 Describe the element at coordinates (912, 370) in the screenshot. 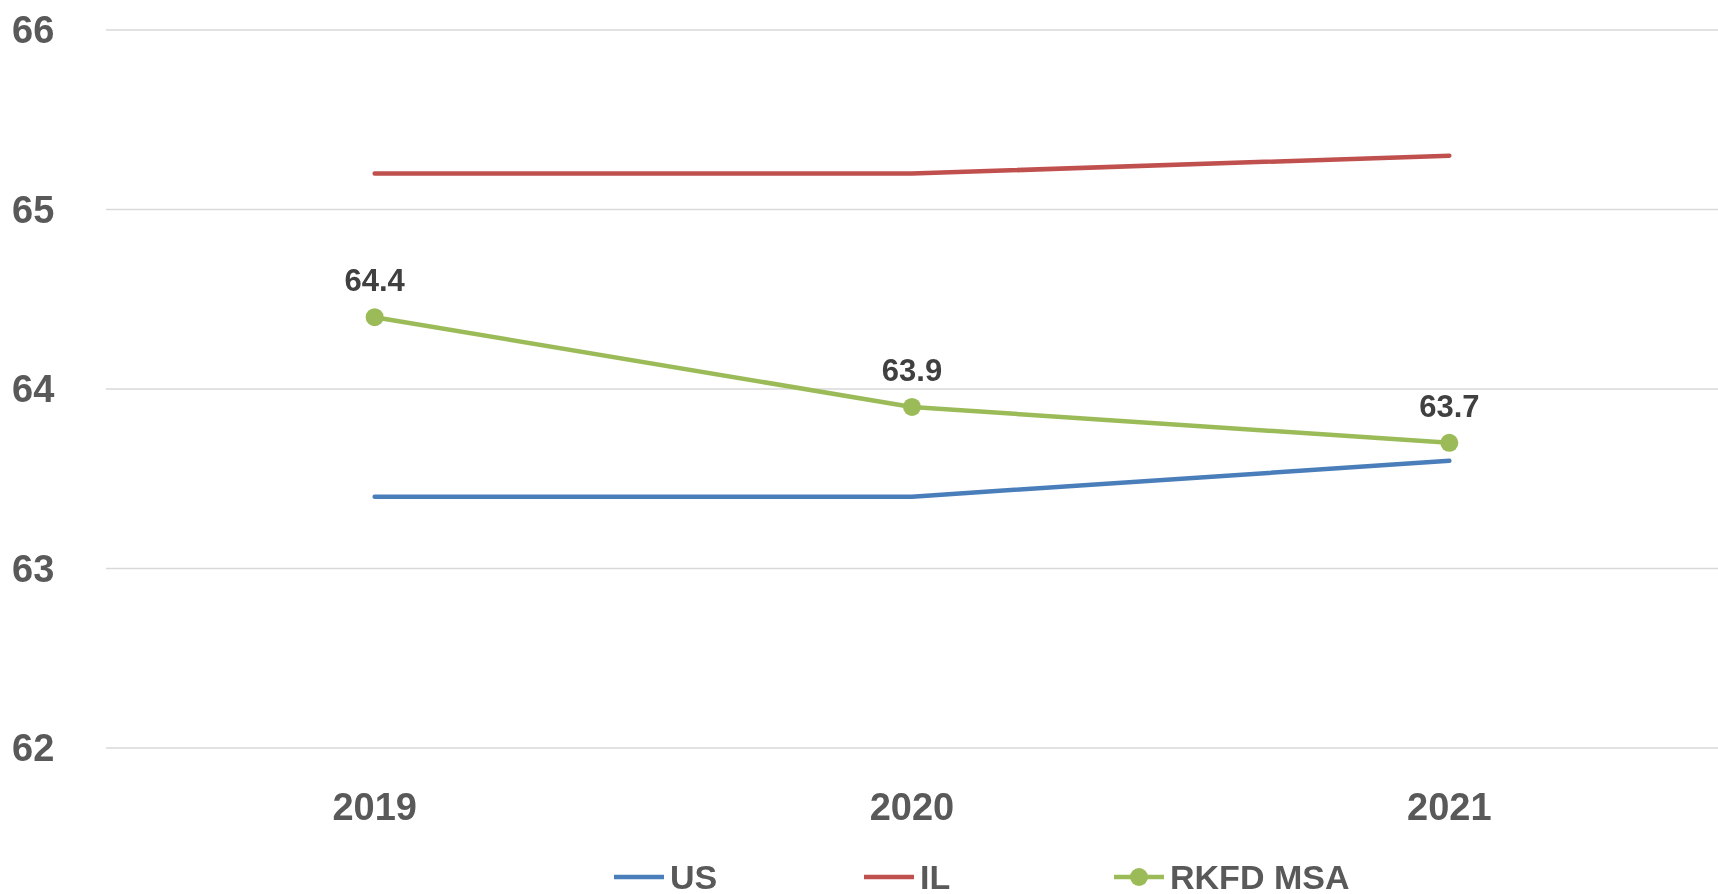

I see `data-label: 63.9` at that location.